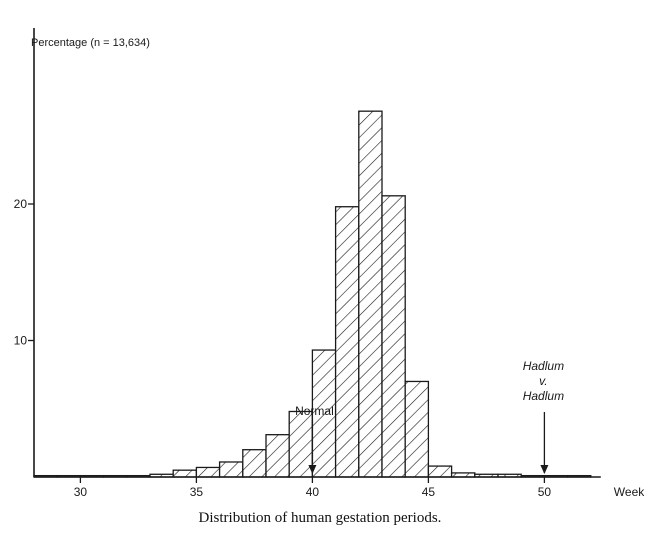  I want to click on x-tick-label-45: 45, so click(429, 492).